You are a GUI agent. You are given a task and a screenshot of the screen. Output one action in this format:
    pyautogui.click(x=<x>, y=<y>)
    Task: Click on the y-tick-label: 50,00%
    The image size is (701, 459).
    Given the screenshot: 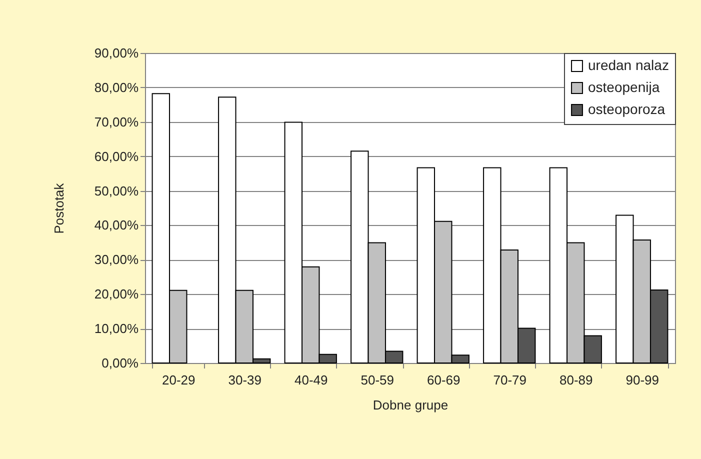 What is the action you would take?
    pyautogui.click(x=116, y=190)
    